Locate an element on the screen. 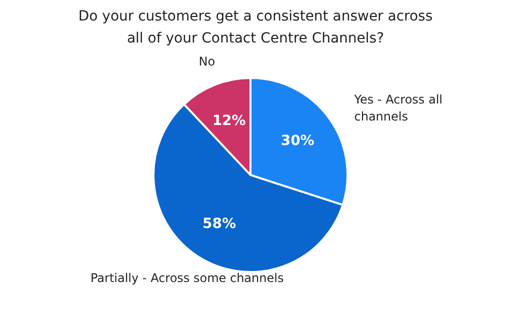 The image size is (510, 325). slice-label: Yes - Across all channels is located at coordinates (398, 108).